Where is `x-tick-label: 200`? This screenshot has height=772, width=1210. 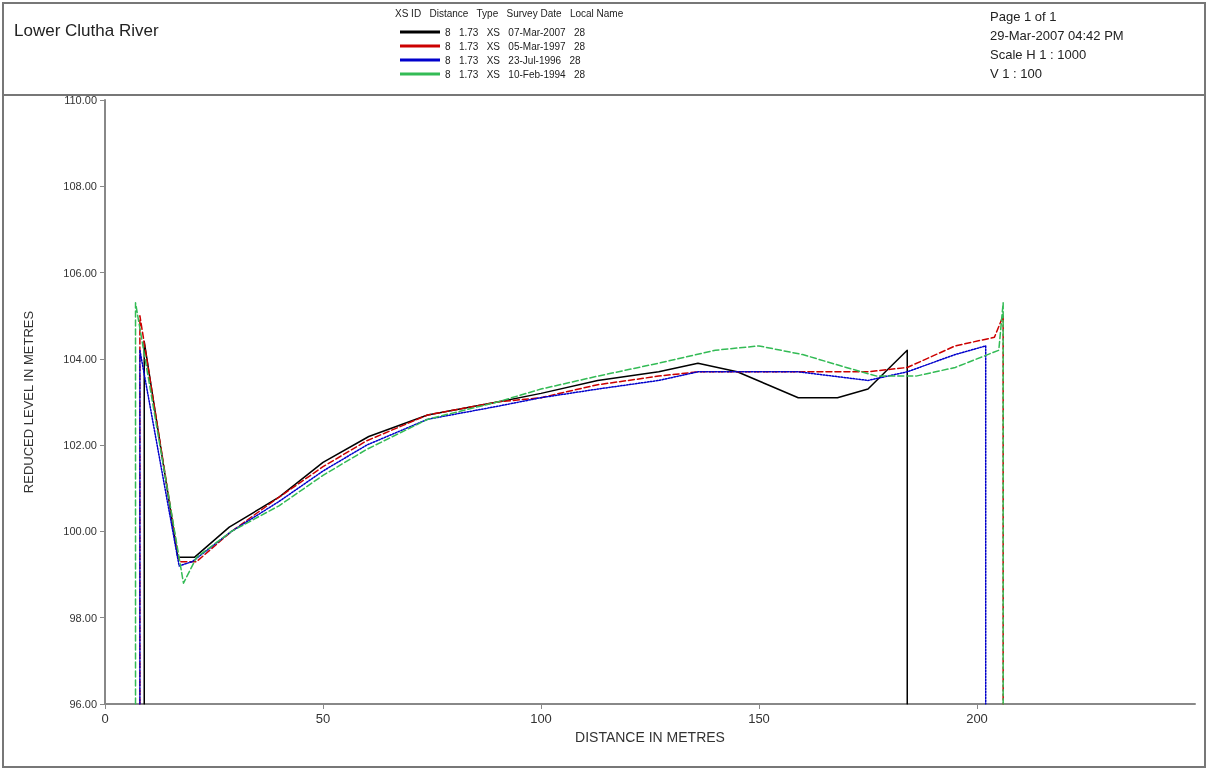
x-tick-label: 200 is located at coordinates (977, 718).